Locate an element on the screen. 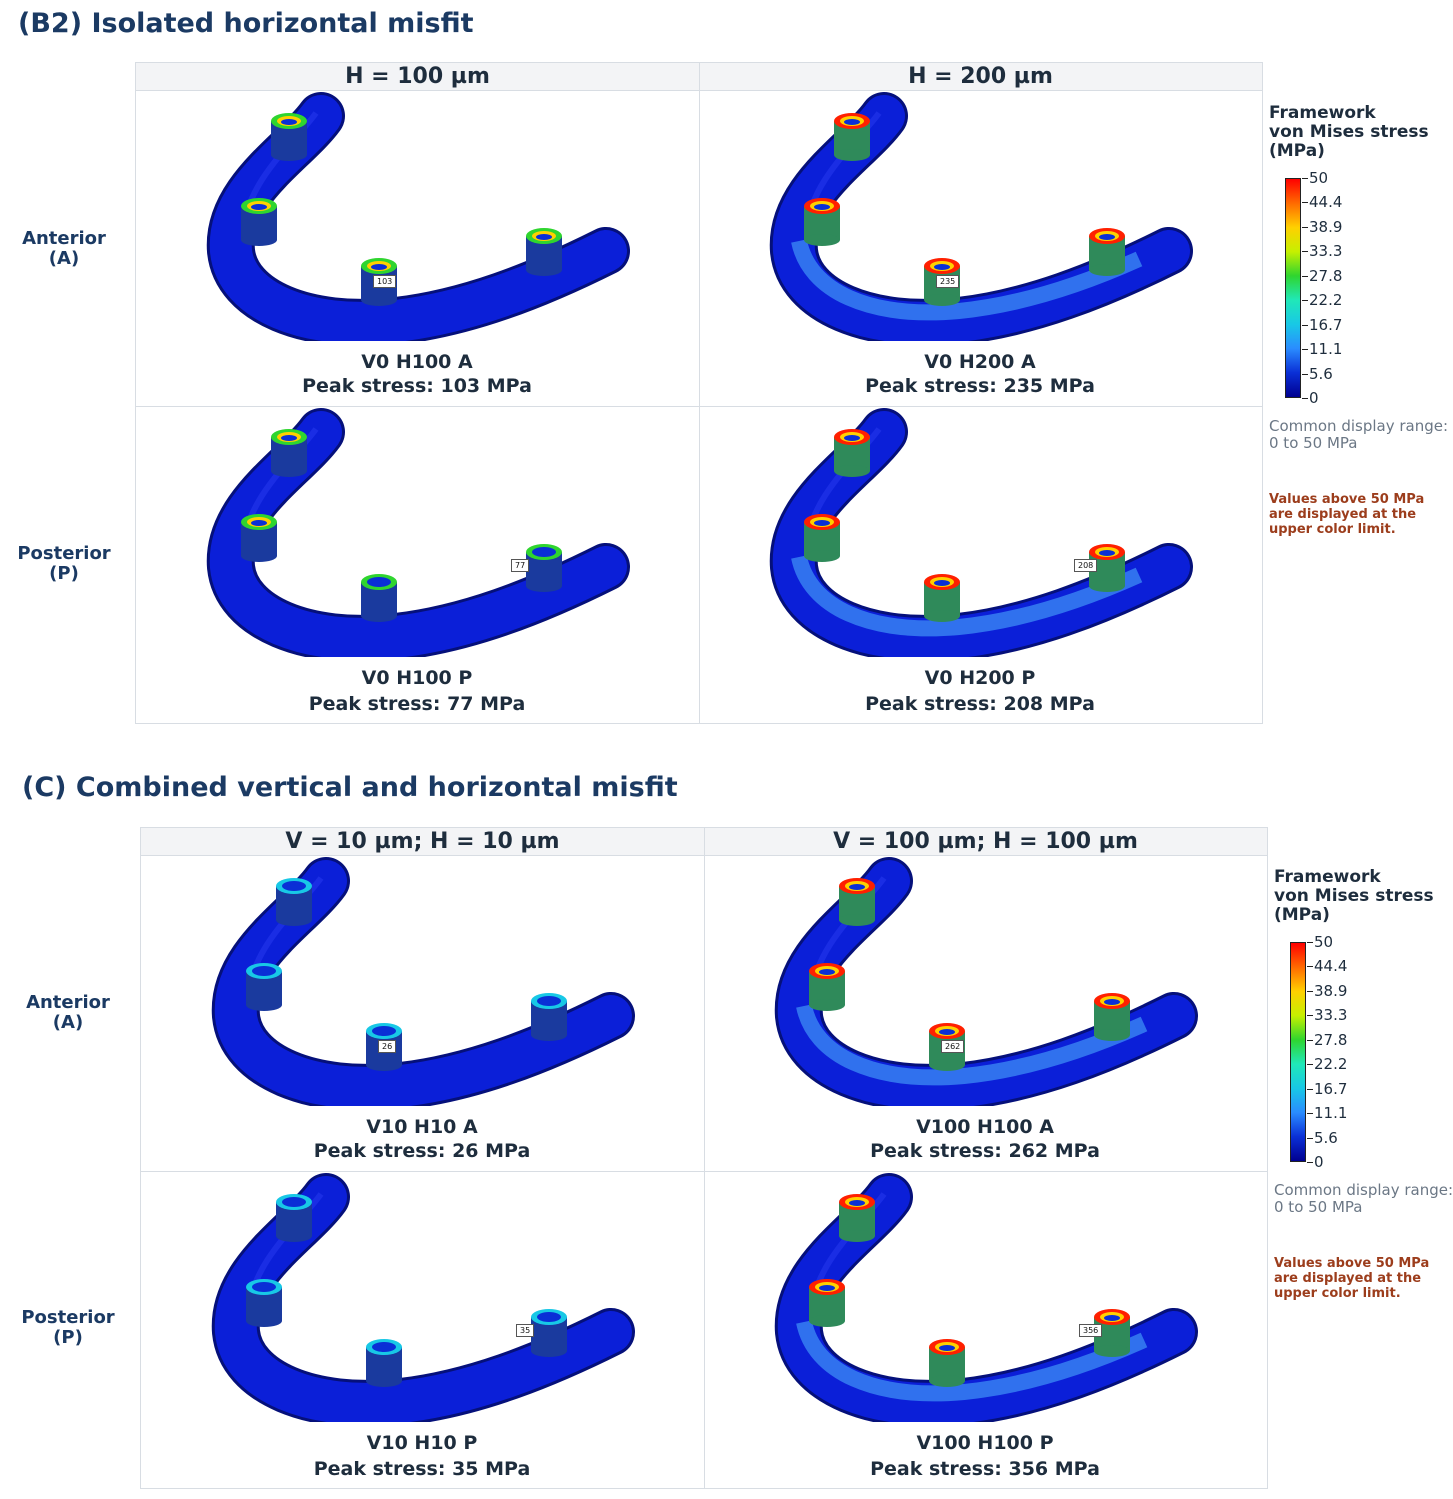 The width and height of the screenshot is (1453, 1499). peak-stress-label: Peak stress: 103 MPa is located at coordinates (417, 386).